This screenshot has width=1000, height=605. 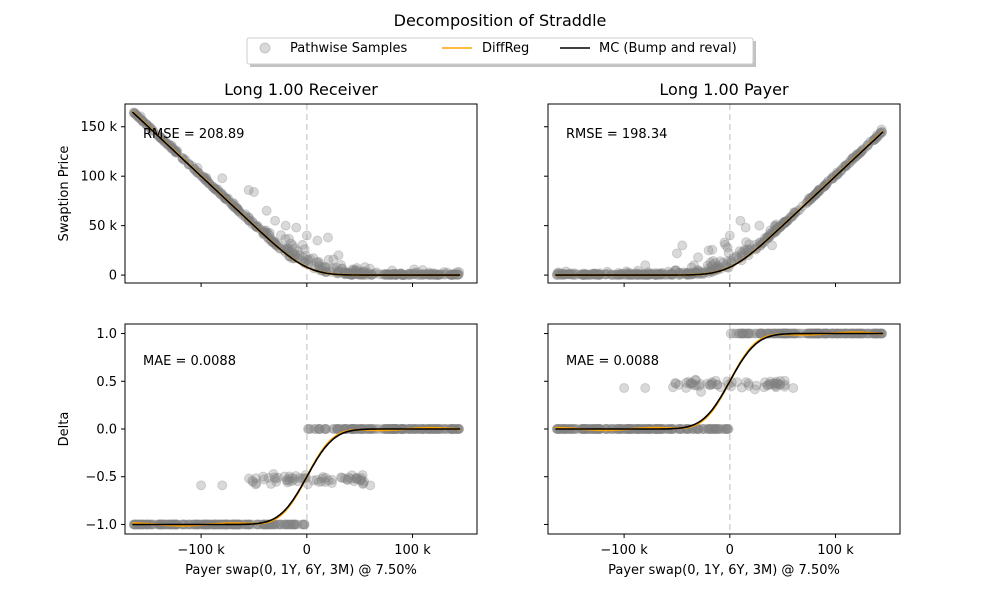 I want to click on x-tick-label: 100 k, so click(x=835, y=550).